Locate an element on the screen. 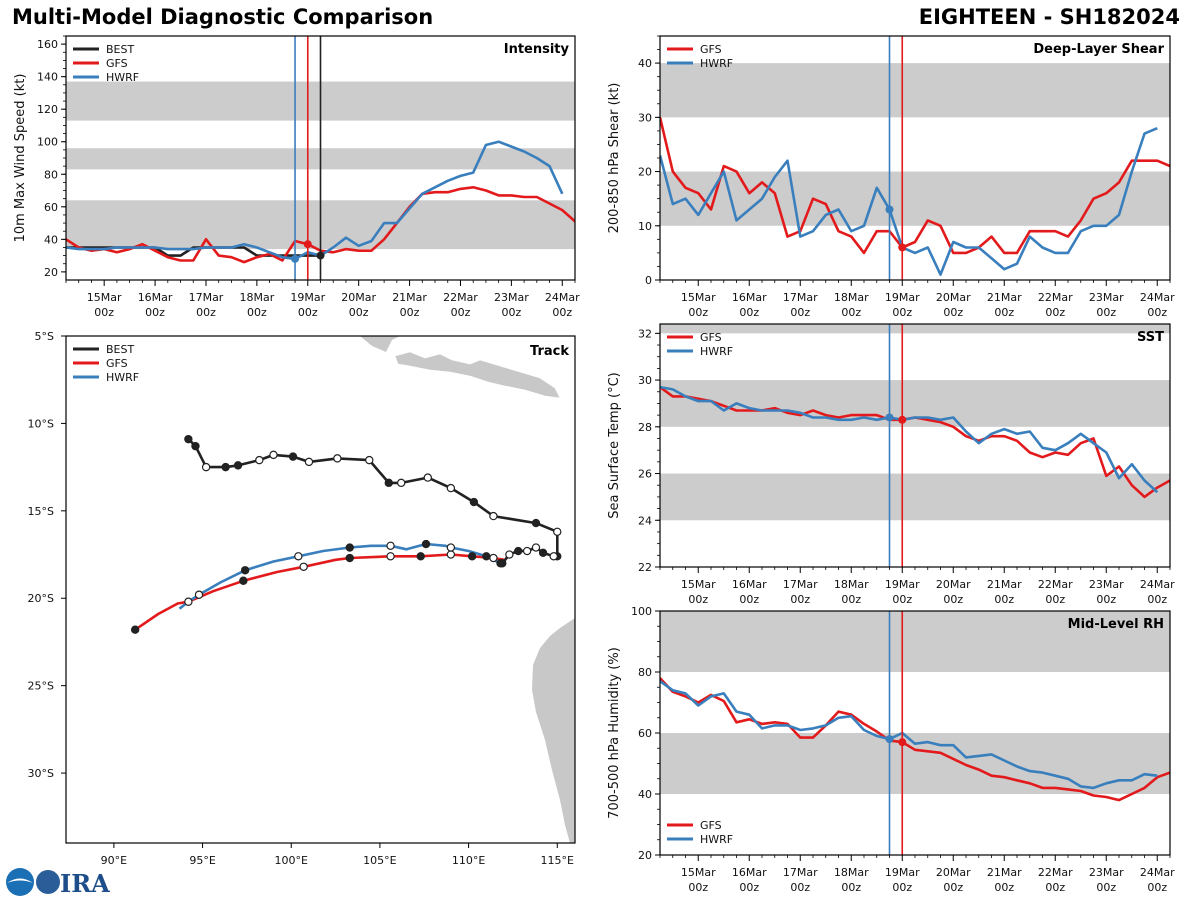 The height and width of the screenshot is (900, 1200). y-tick-label: 80 is located at coordinates (51, 174).